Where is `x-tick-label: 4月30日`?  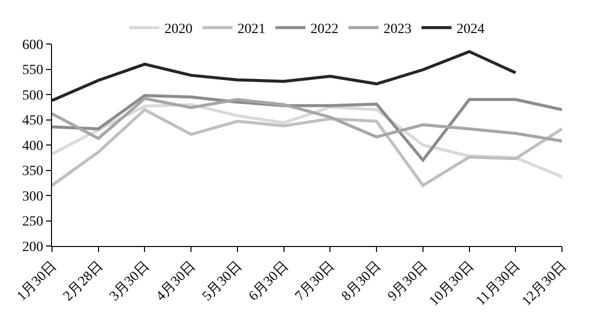 x-tick-label: 4月30日 is located at coordinates (176, 281).